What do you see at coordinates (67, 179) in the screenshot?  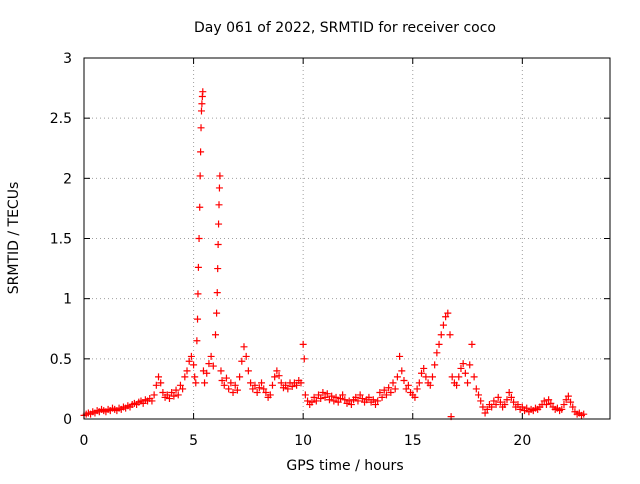 I see `y-tick-label: 2` at bounding box center [67, 179].